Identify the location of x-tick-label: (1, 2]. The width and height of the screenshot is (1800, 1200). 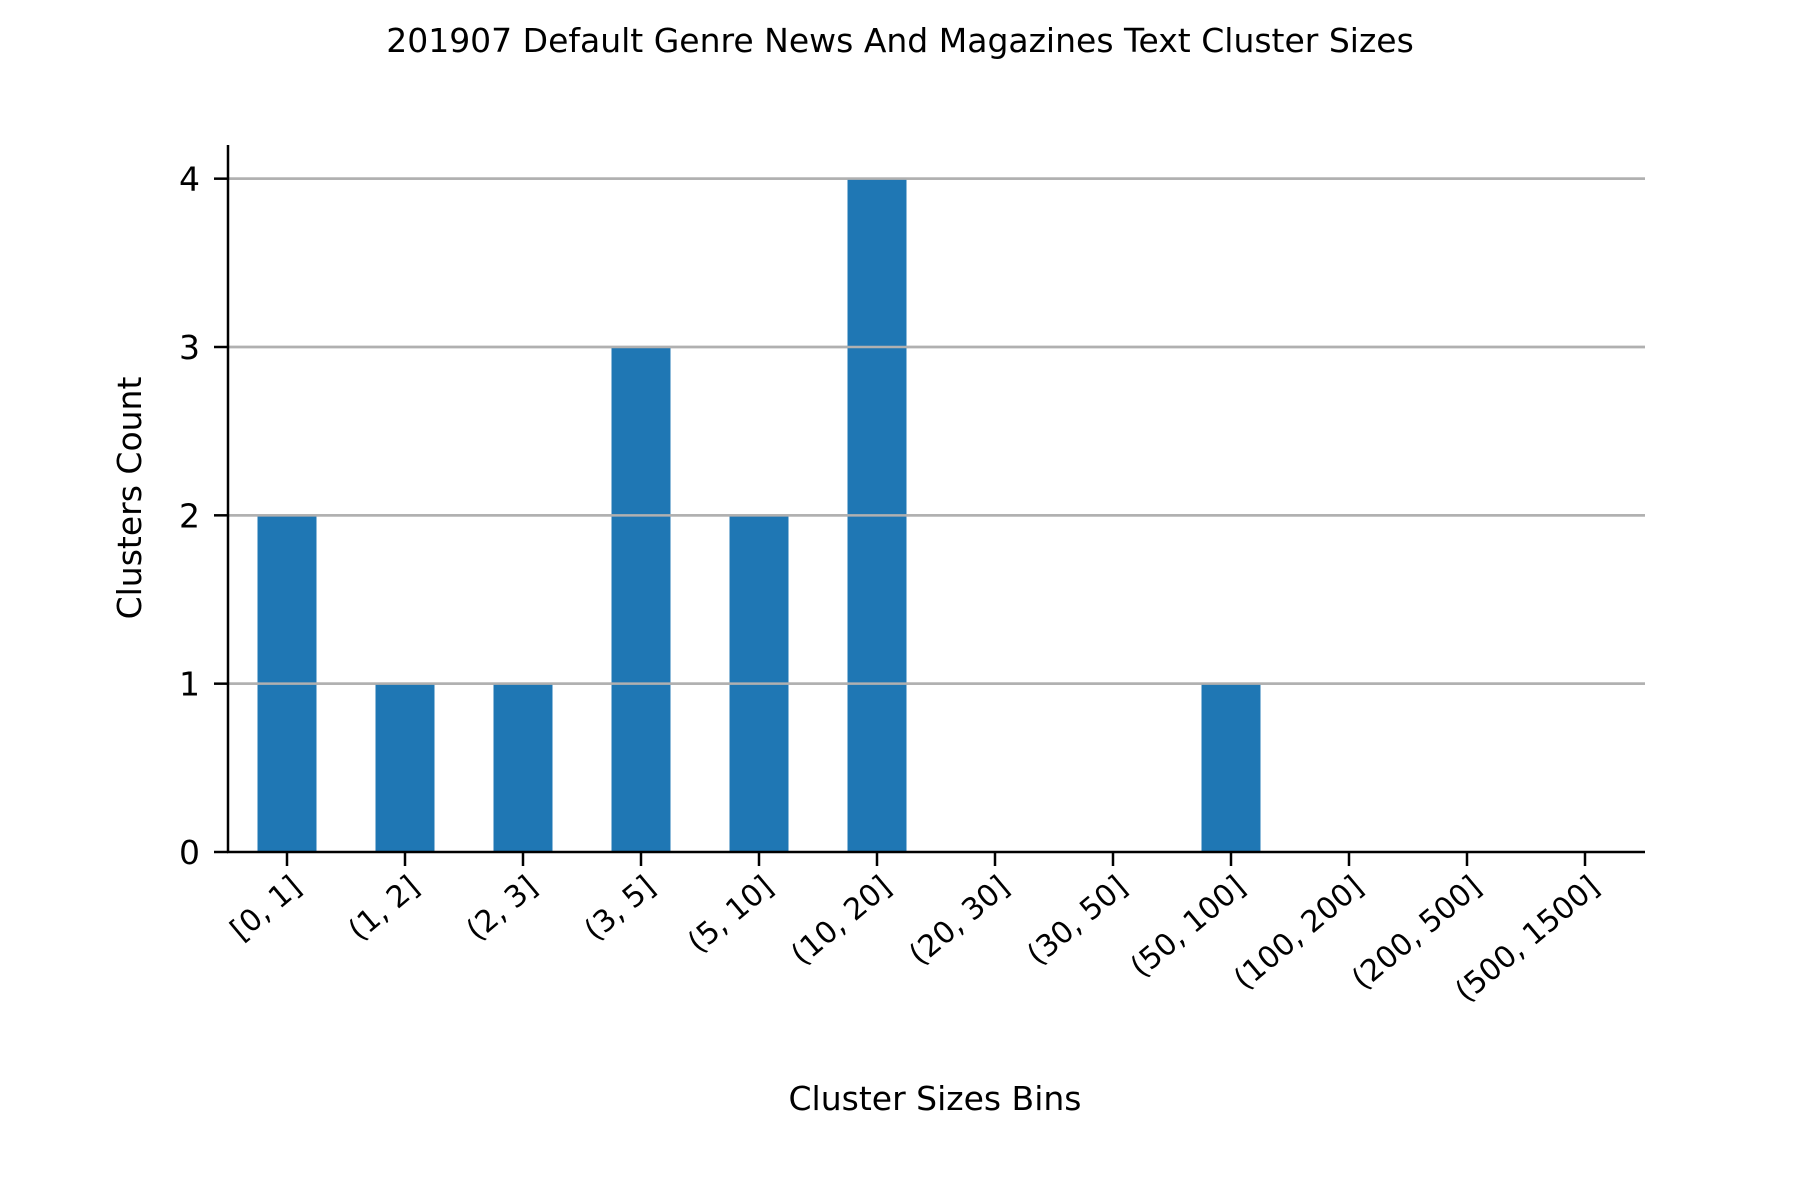
(384, 908).